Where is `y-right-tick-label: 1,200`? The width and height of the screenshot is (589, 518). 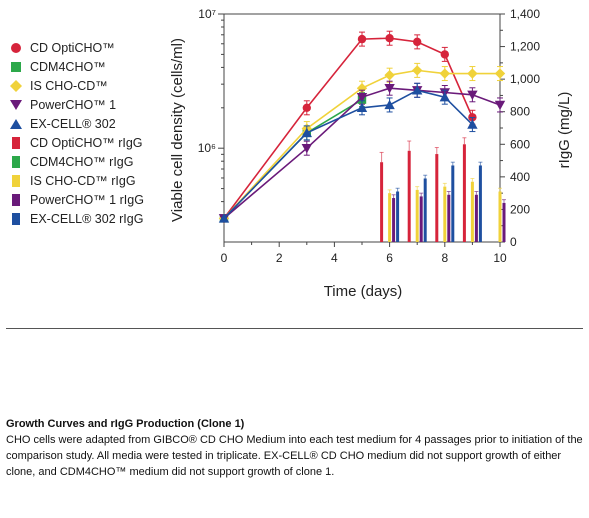
y-right-tick-label: 1,200 is located at coordinates (525, 47).